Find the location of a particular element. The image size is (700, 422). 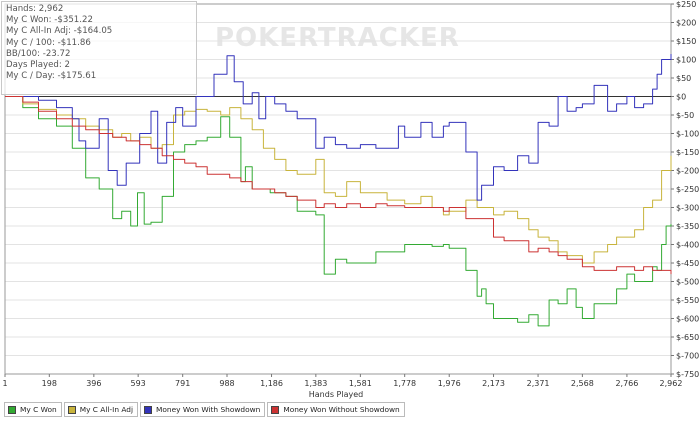

x-tick-label: 1 is located at coordinates (4, 383).